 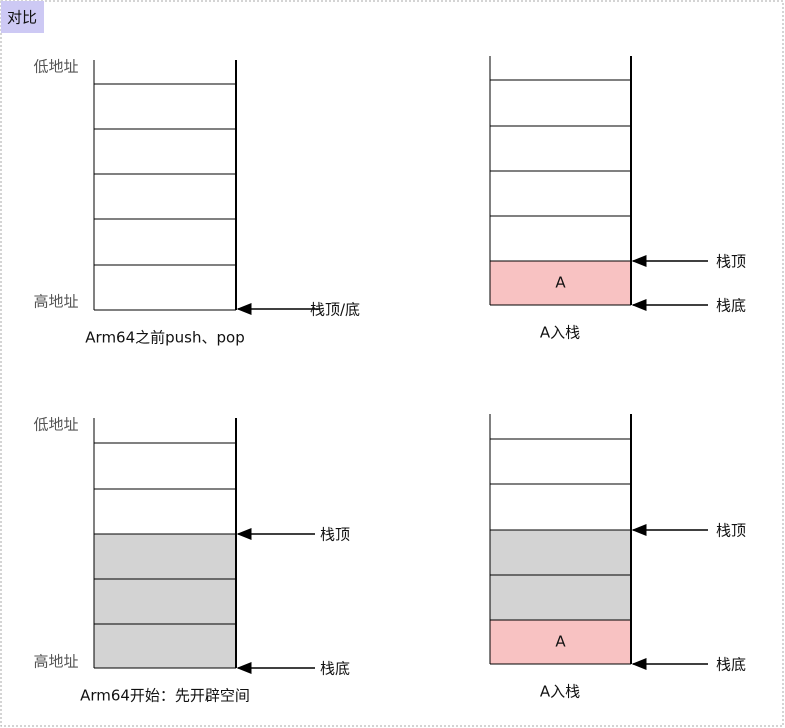 What do you see at coordinates (335, 310) in the screenshot?
I see `pointer-label: 栈顶/底` at bounding box center [335, 310].